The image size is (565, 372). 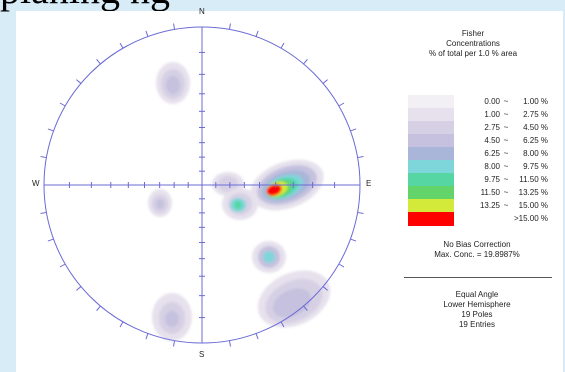 I want to click on legend-high: 15.00 %, so click(x=533, y=205).